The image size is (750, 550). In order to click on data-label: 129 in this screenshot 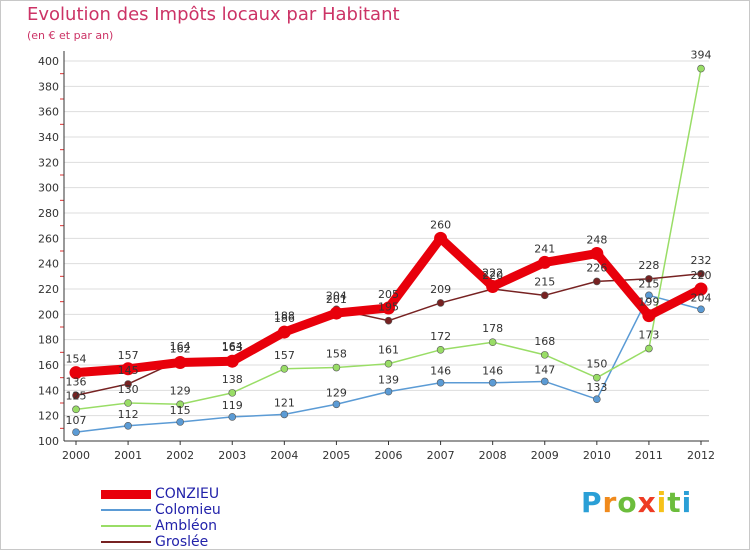, I will do `click(336, 392)`.